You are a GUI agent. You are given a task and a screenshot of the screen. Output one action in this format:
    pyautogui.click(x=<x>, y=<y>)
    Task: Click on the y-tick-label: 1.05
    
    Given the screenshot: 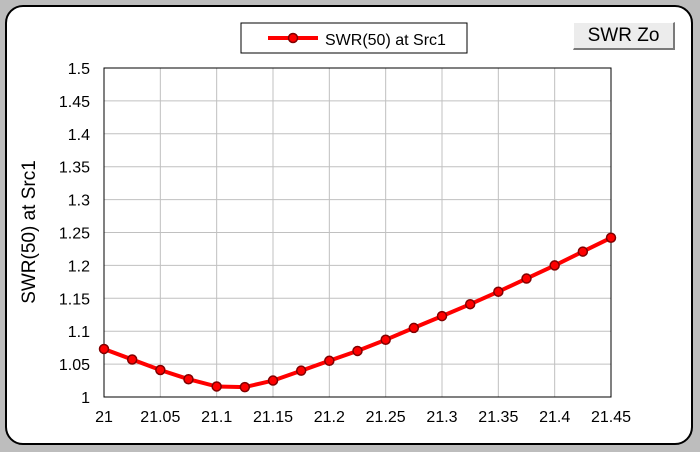 What is the action you would take?
    pyautogui.click(x=74, y=365)
    